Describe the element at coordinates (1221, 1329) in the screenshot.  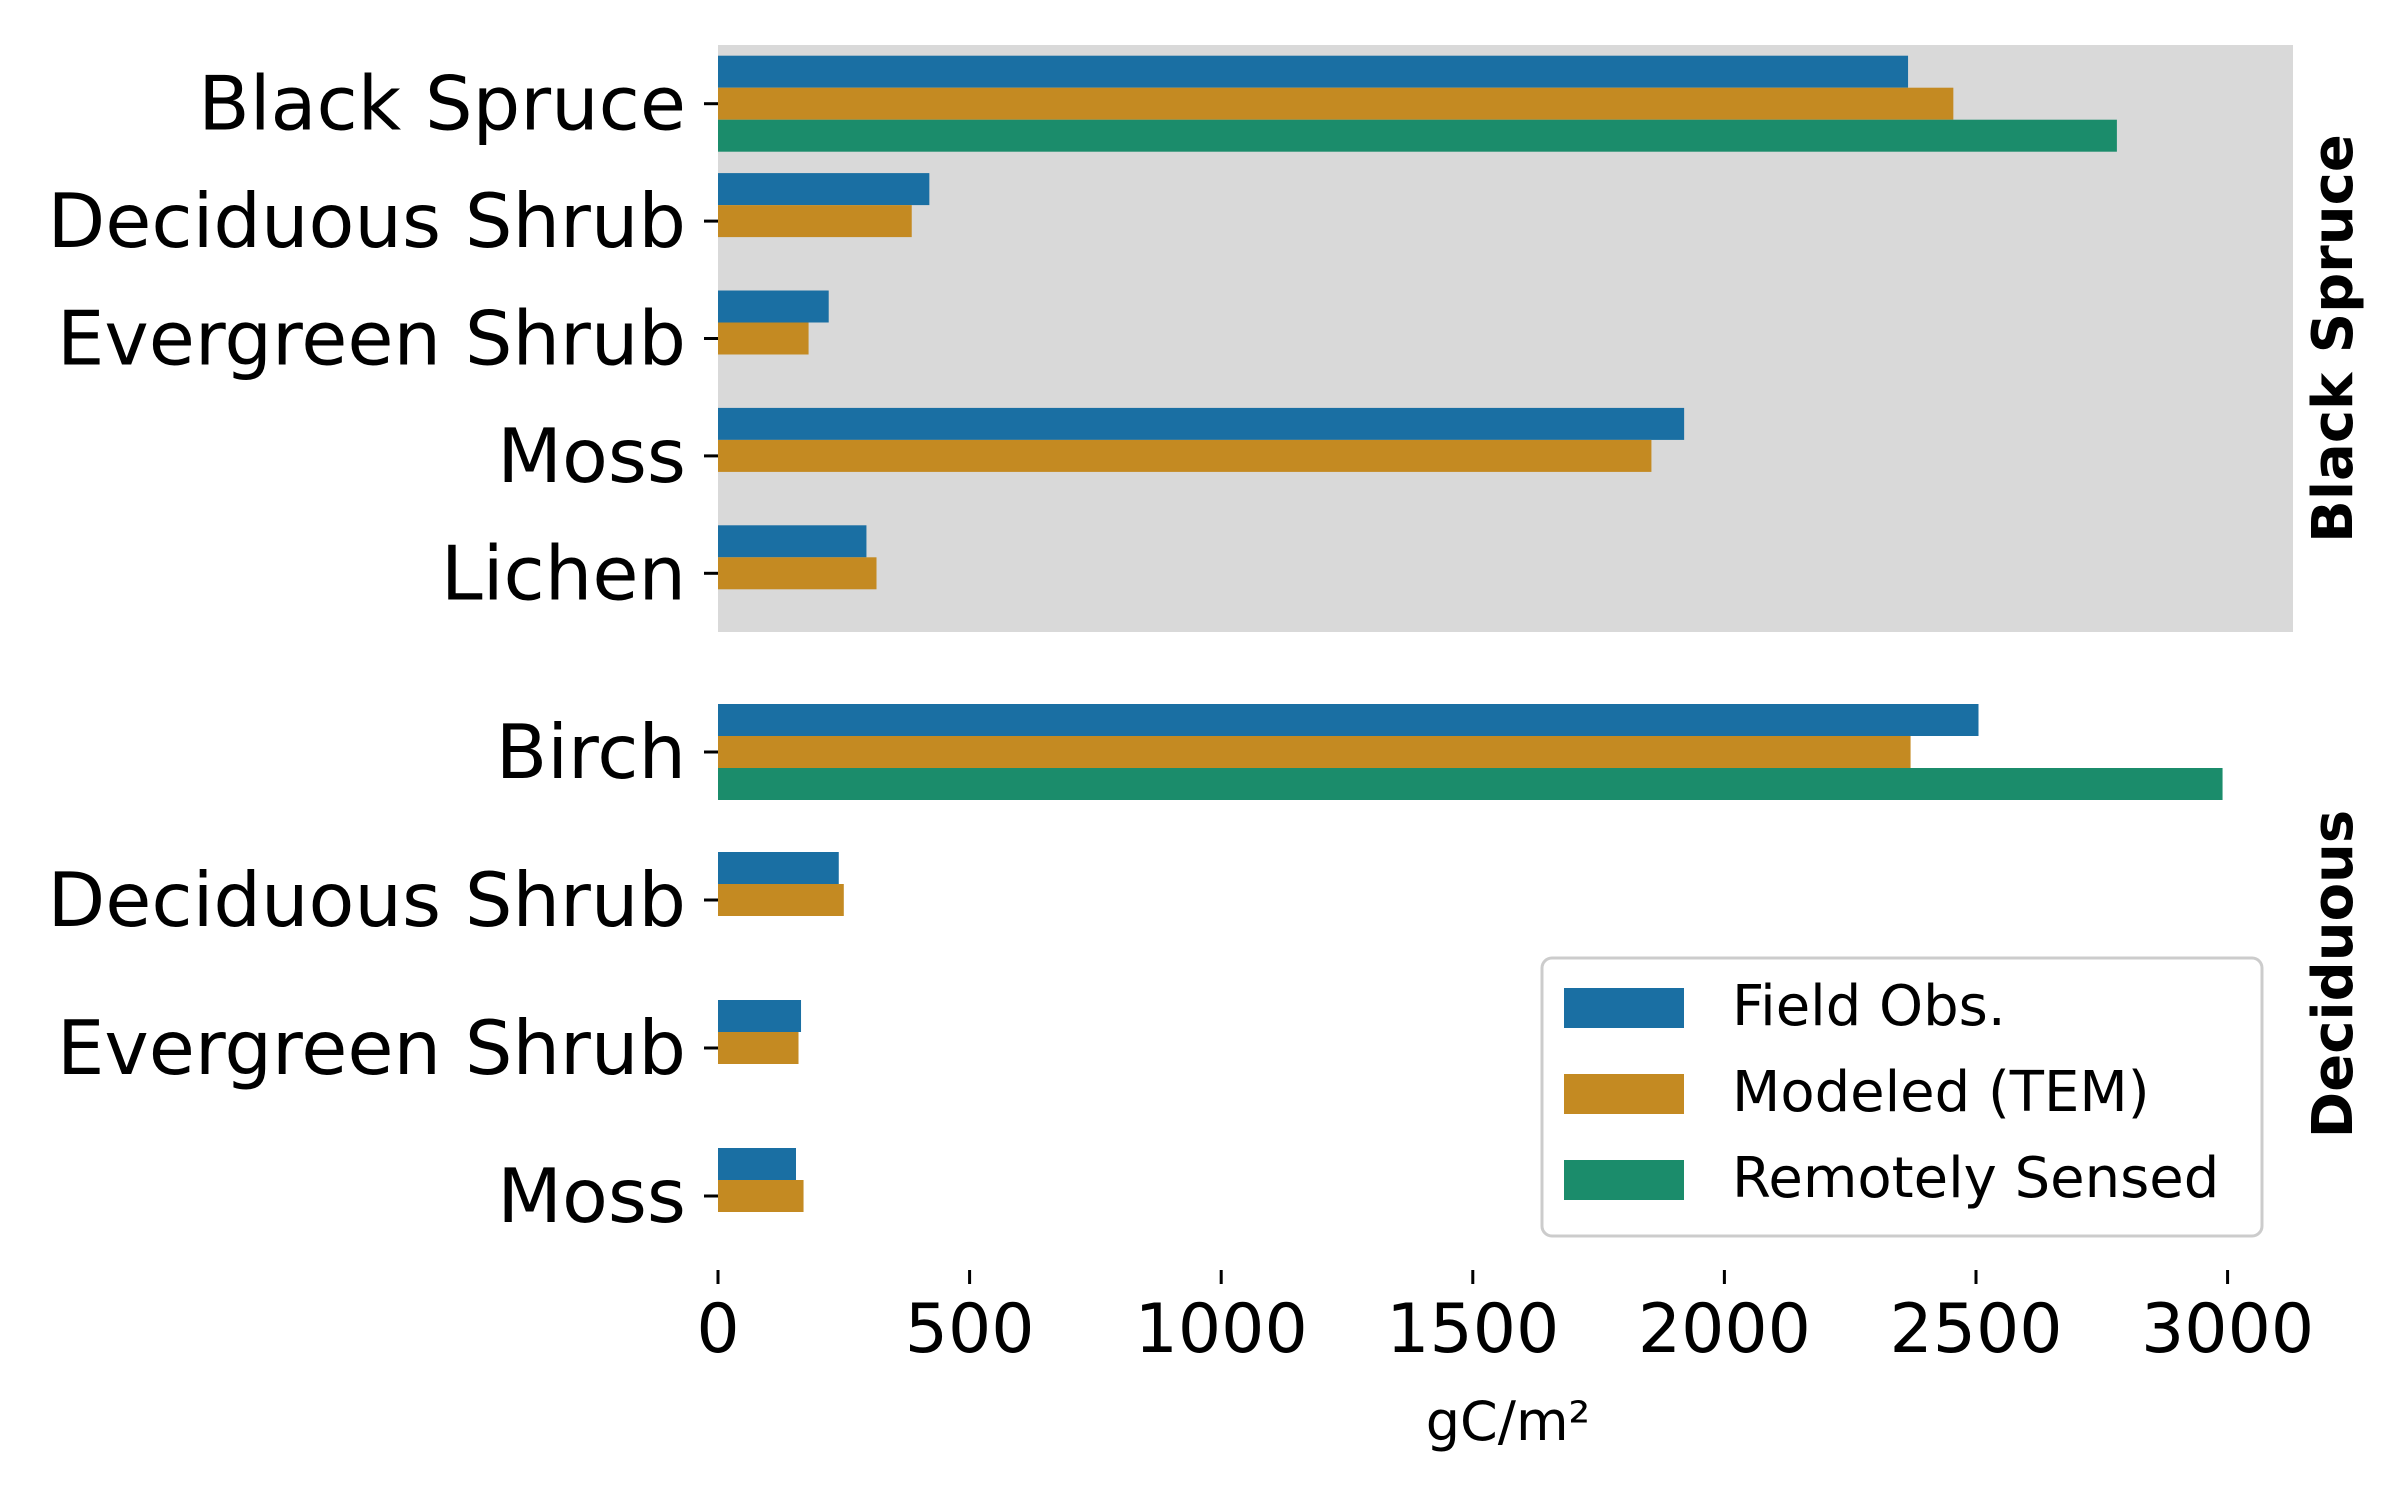
I see `x-tick-label: 1000` at that location.